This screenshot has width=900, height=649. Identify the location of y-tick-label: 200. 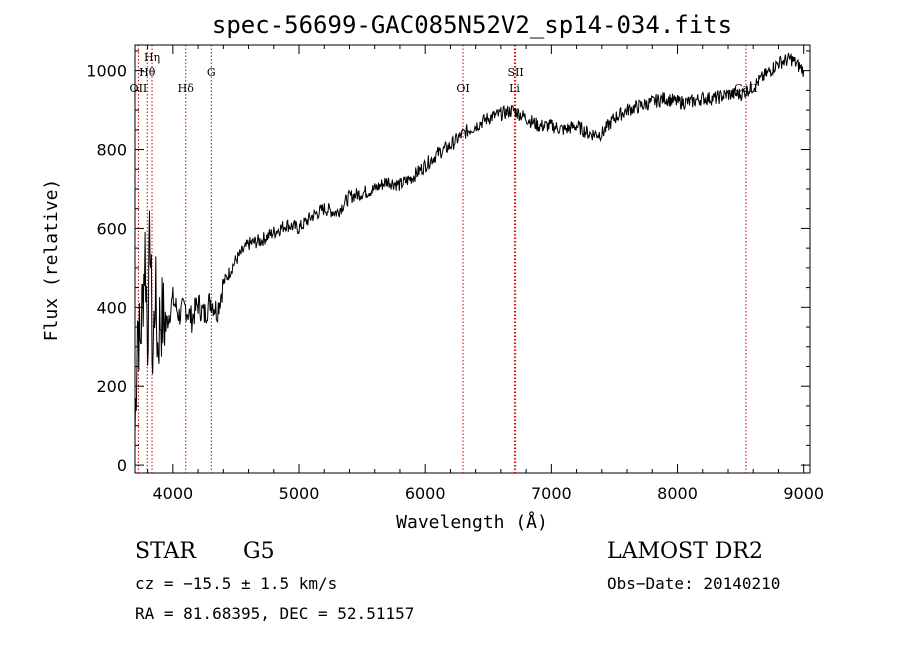
(111, 386).